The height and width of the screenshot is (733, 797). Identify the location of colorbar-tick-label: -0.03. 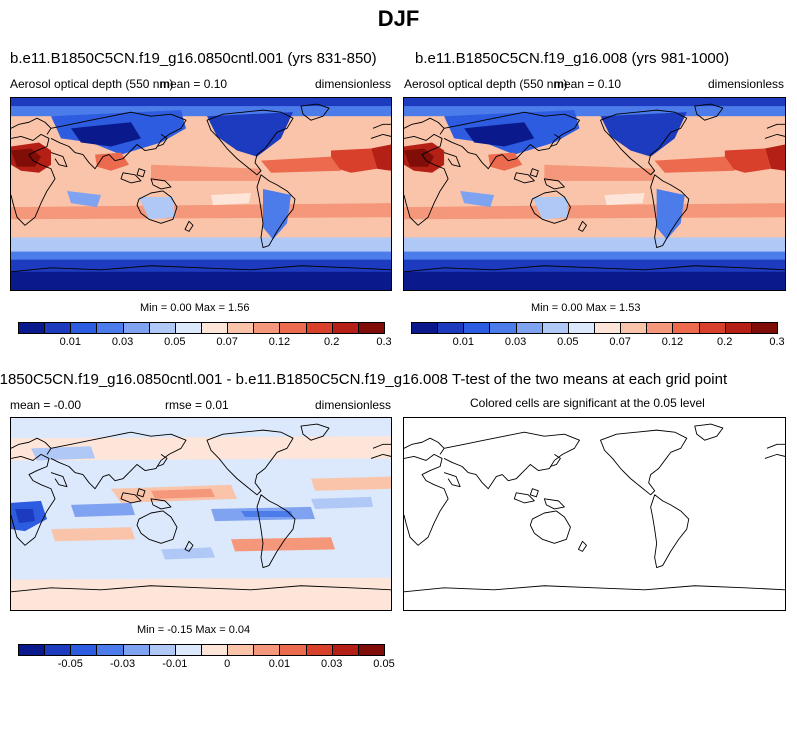
(123, 664).